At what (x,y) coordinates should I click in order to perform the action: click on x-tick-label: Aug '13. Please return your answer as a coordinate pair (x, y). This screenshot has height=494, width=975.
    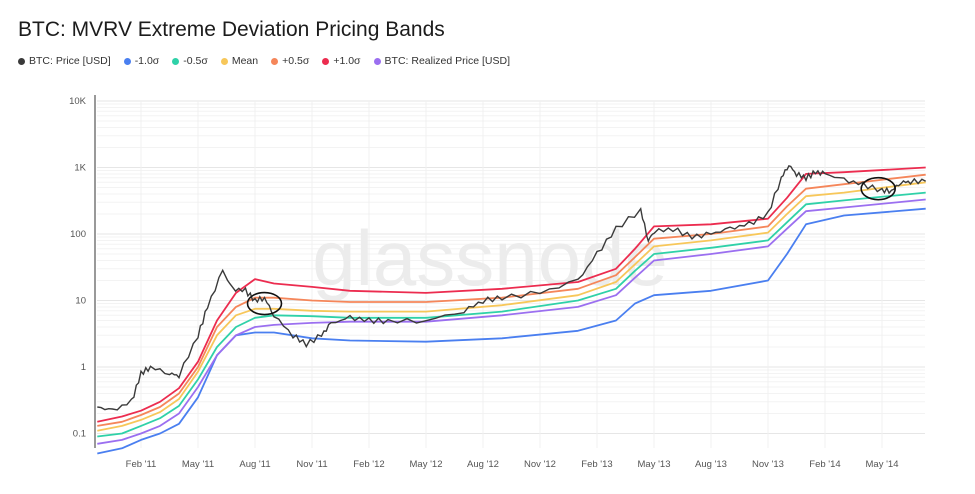
    Looking at the image, I should click on (711, 464).